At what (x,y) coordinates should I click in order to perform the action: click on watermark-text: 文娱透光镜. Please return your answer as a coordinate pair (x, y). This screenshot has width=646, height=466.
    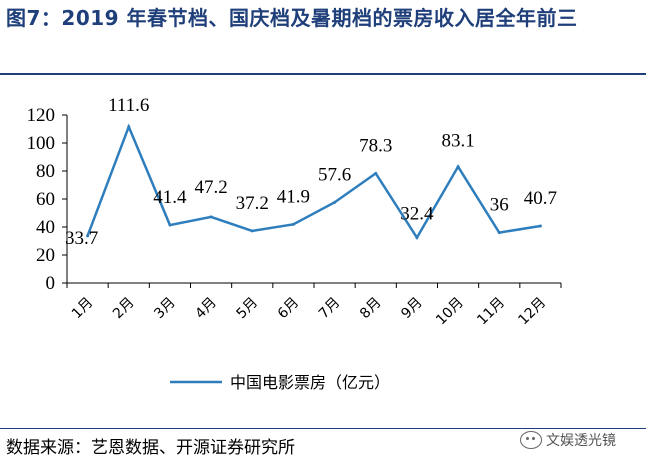
    Looking at the image, I should click on (581, 441).